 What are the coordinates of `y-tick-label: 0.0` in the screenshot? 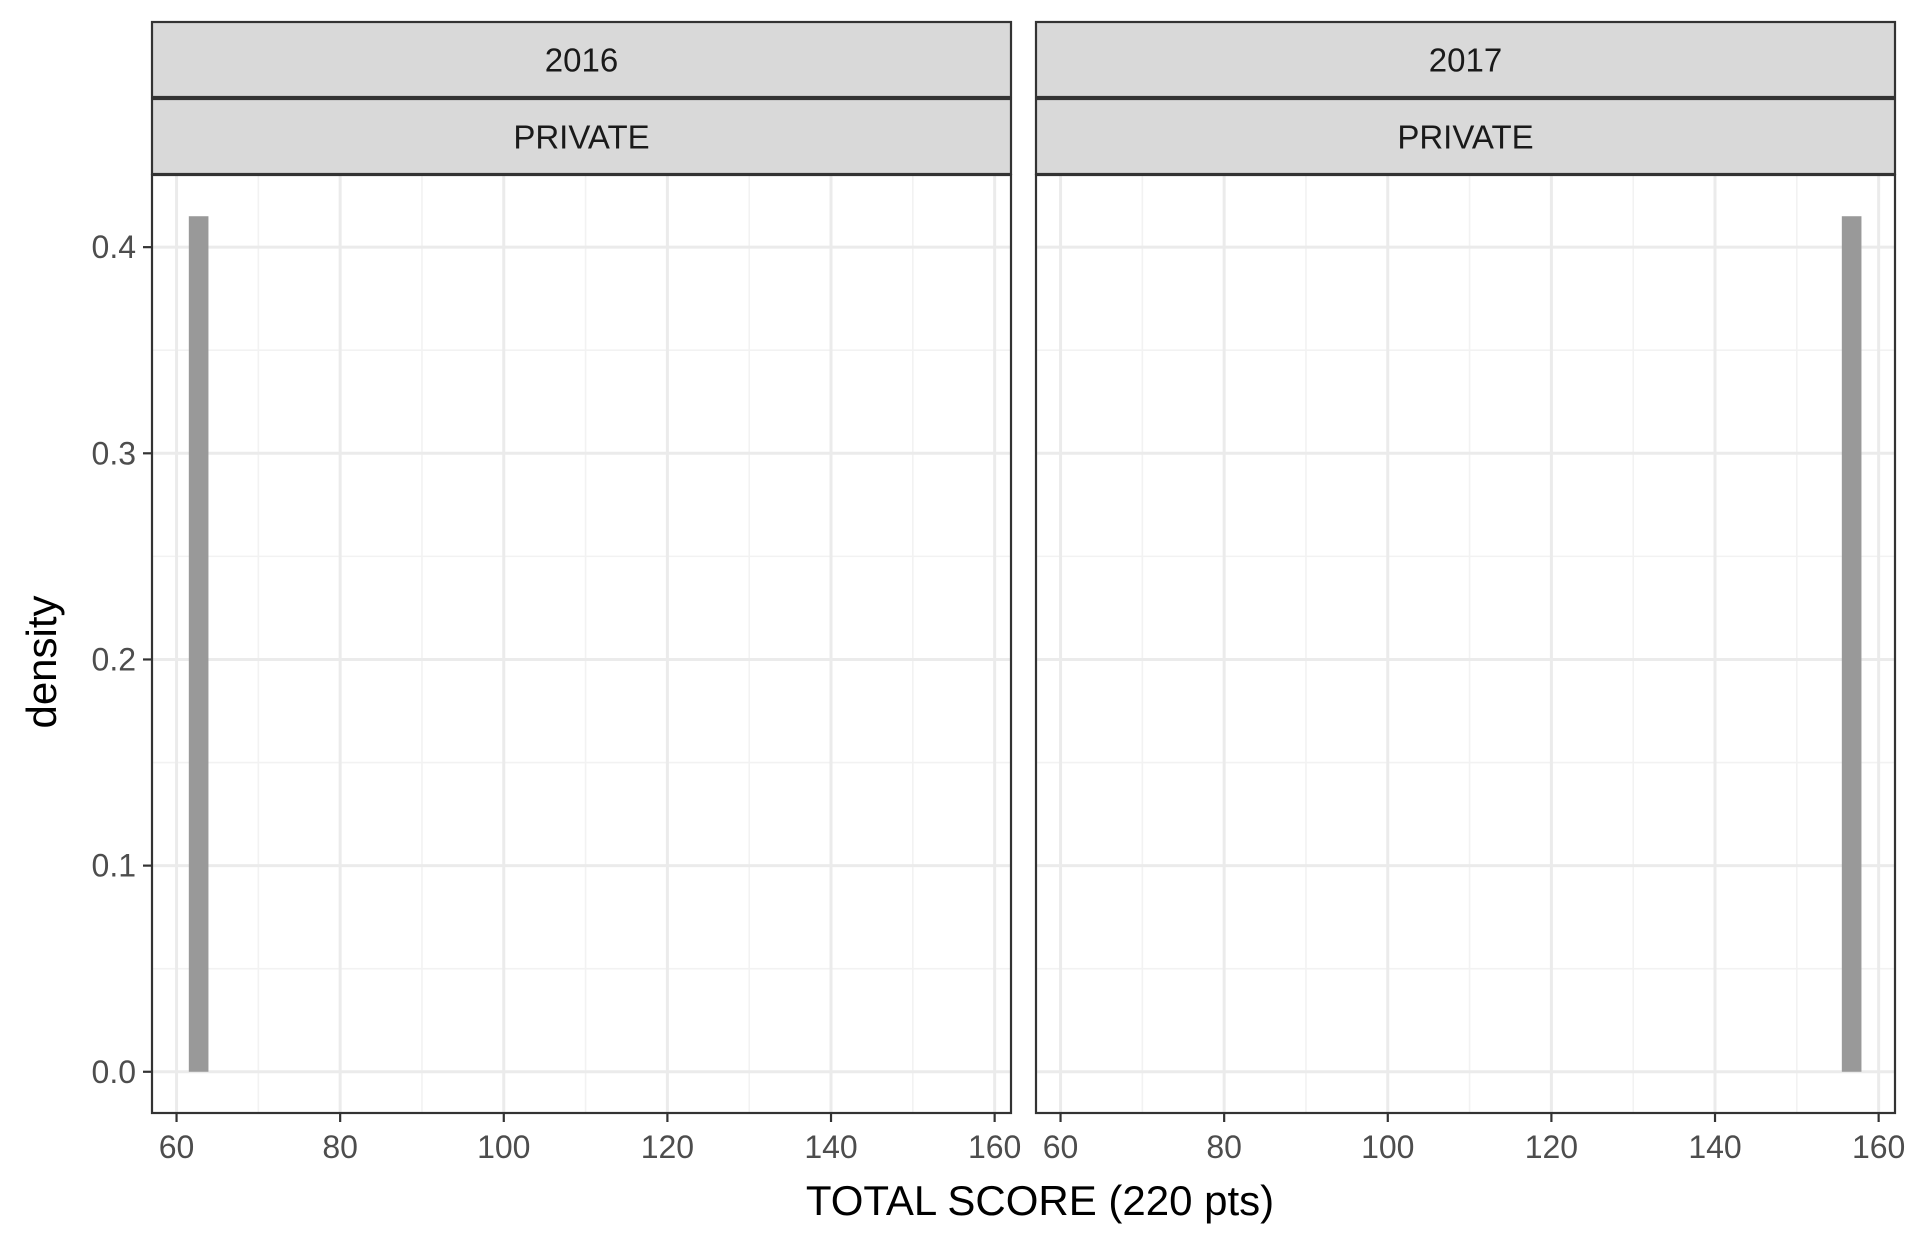 It's located at (114, 1072).